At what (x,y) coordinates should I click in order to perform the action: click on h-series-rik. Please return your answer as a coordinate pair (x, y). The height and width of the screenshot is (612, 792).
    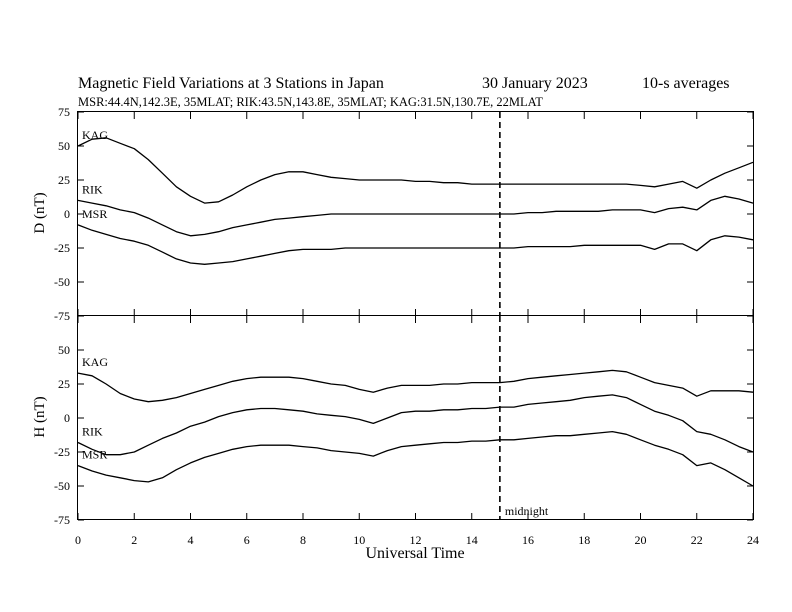
    Looking at the image, I should click on (415, 425).